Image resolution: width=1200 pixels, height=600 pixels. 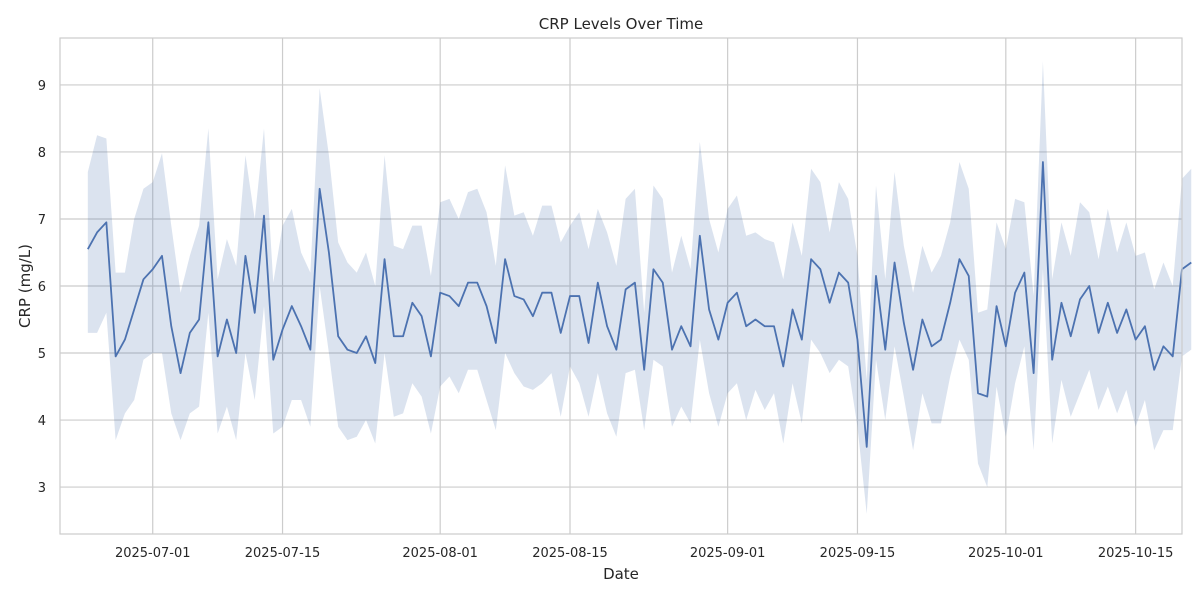 I want to click on y-tick-label: 7, so click(x=42, y=220).